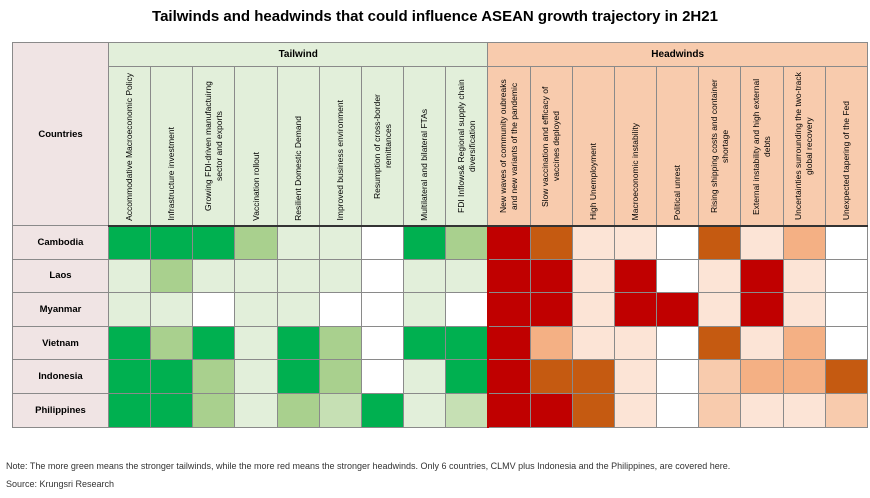  Describe the element at coordinates (171, 173) in the screenshot. I see `column-header-label: Infrastructure investment` at that location.